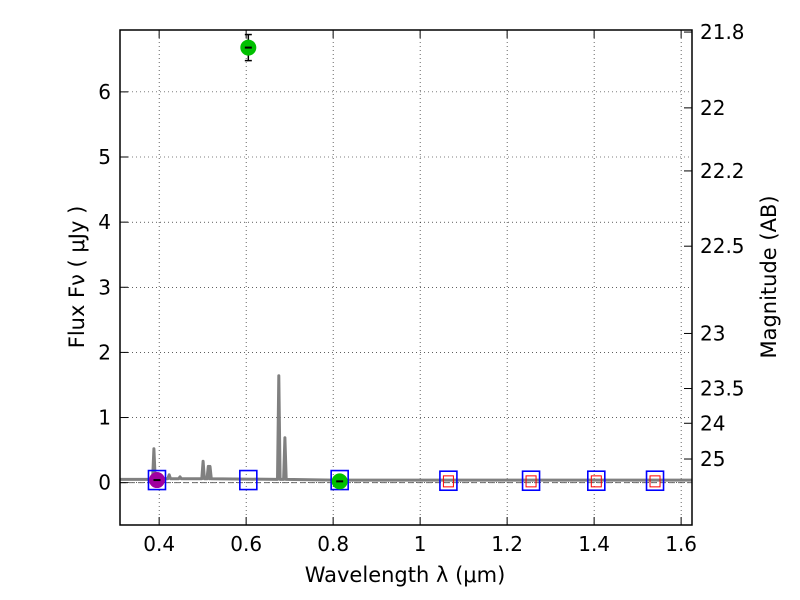  I want to click on x-tick-label: 1.2, so click(507, 544).